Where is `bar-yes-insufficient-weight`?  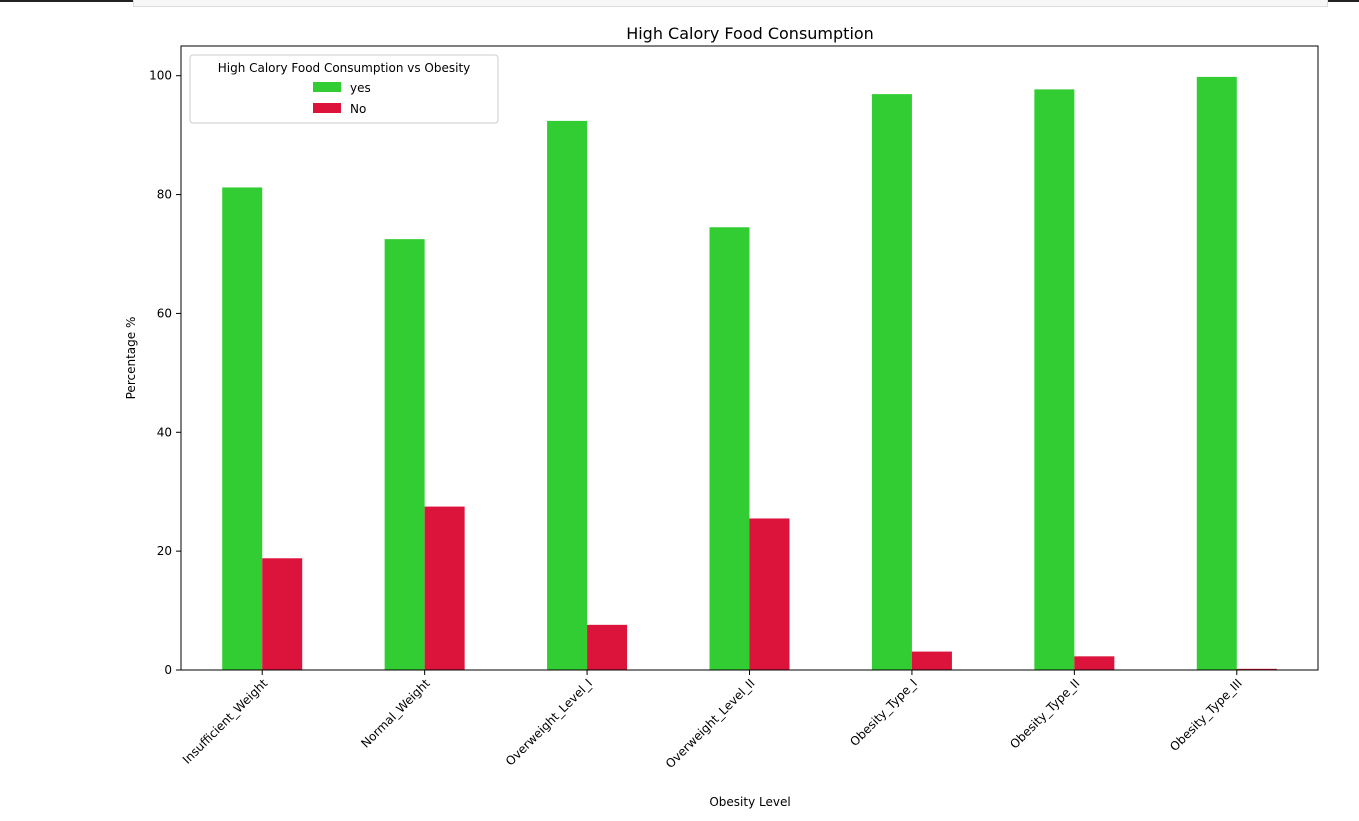 bar-yes-insufficient-weight is located at coordinates (242, 428).